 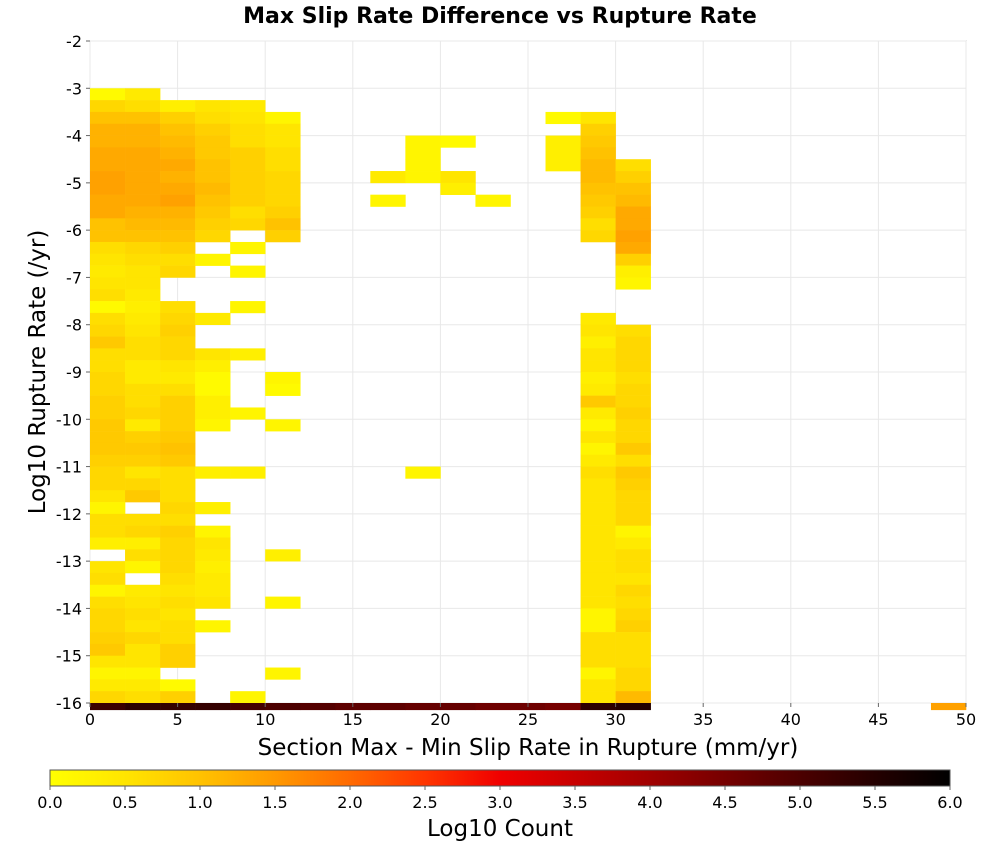 What do you see at coordinates (649, 802) in the screenshot?
I see `colorbar-tick-label: 4.0` at bounding box center [649, 802].